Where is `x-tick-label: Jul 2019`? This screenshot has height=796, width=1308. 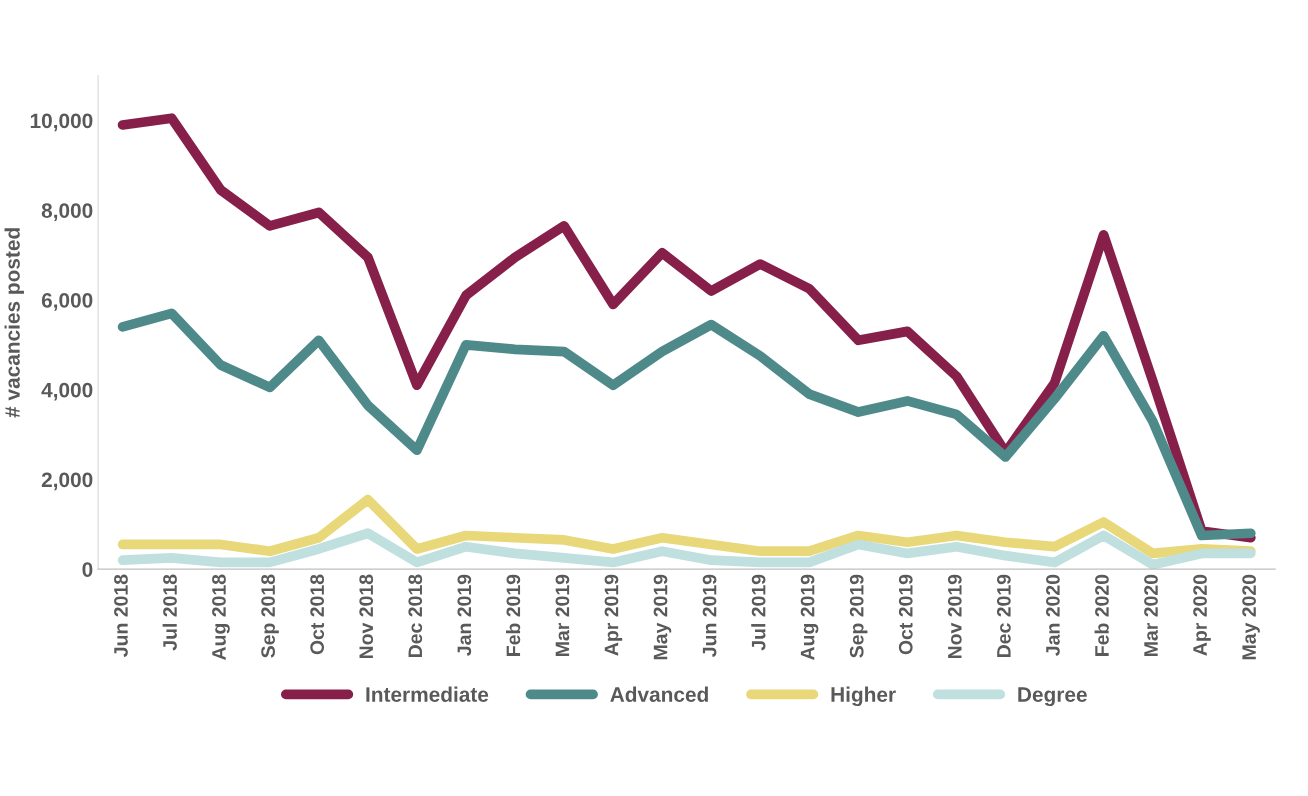
x-tick-label: Jul 2019 is located at coordinates (758, 612).